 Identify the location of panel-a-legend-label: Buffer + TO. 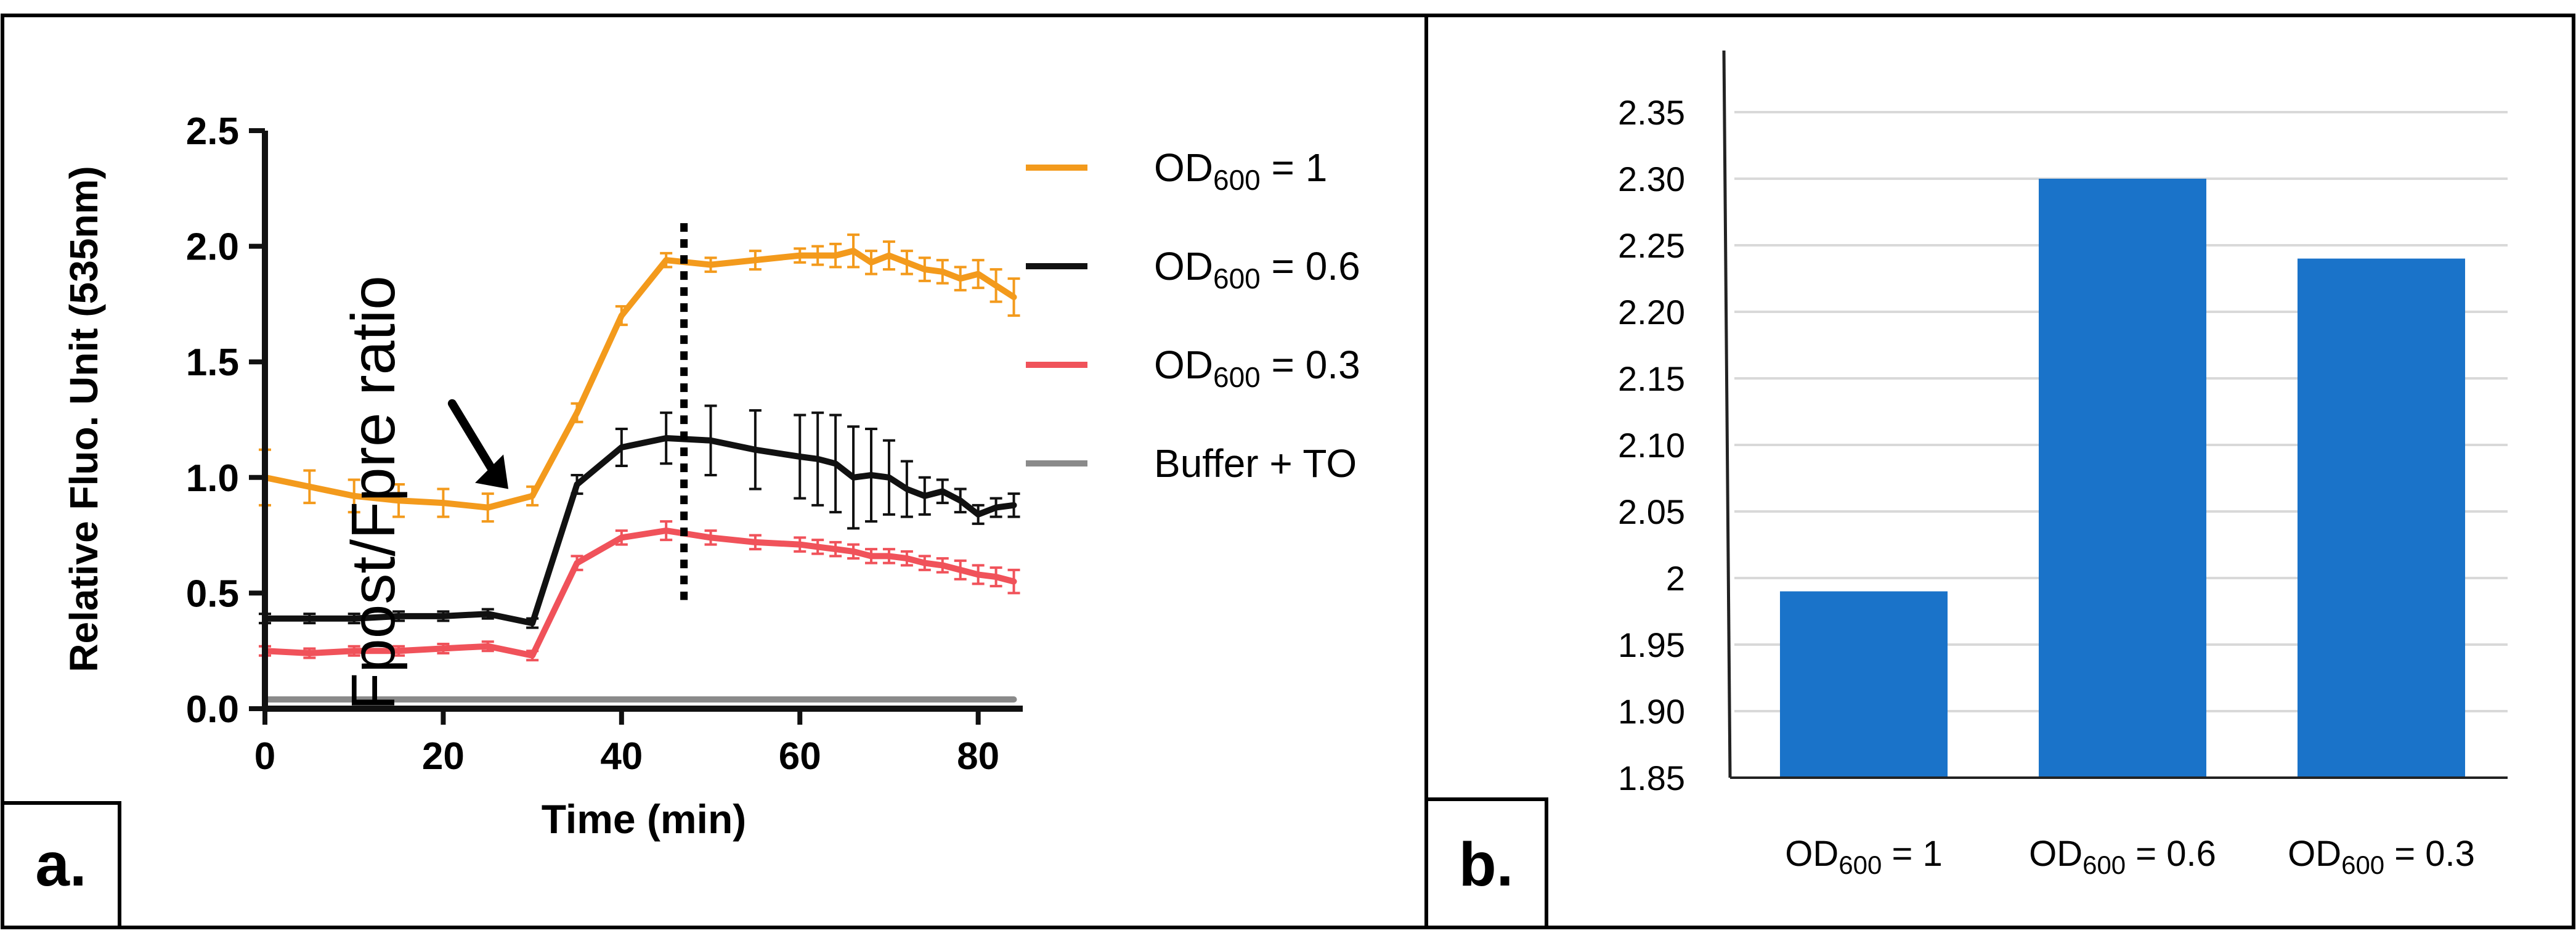
(1255, 464).